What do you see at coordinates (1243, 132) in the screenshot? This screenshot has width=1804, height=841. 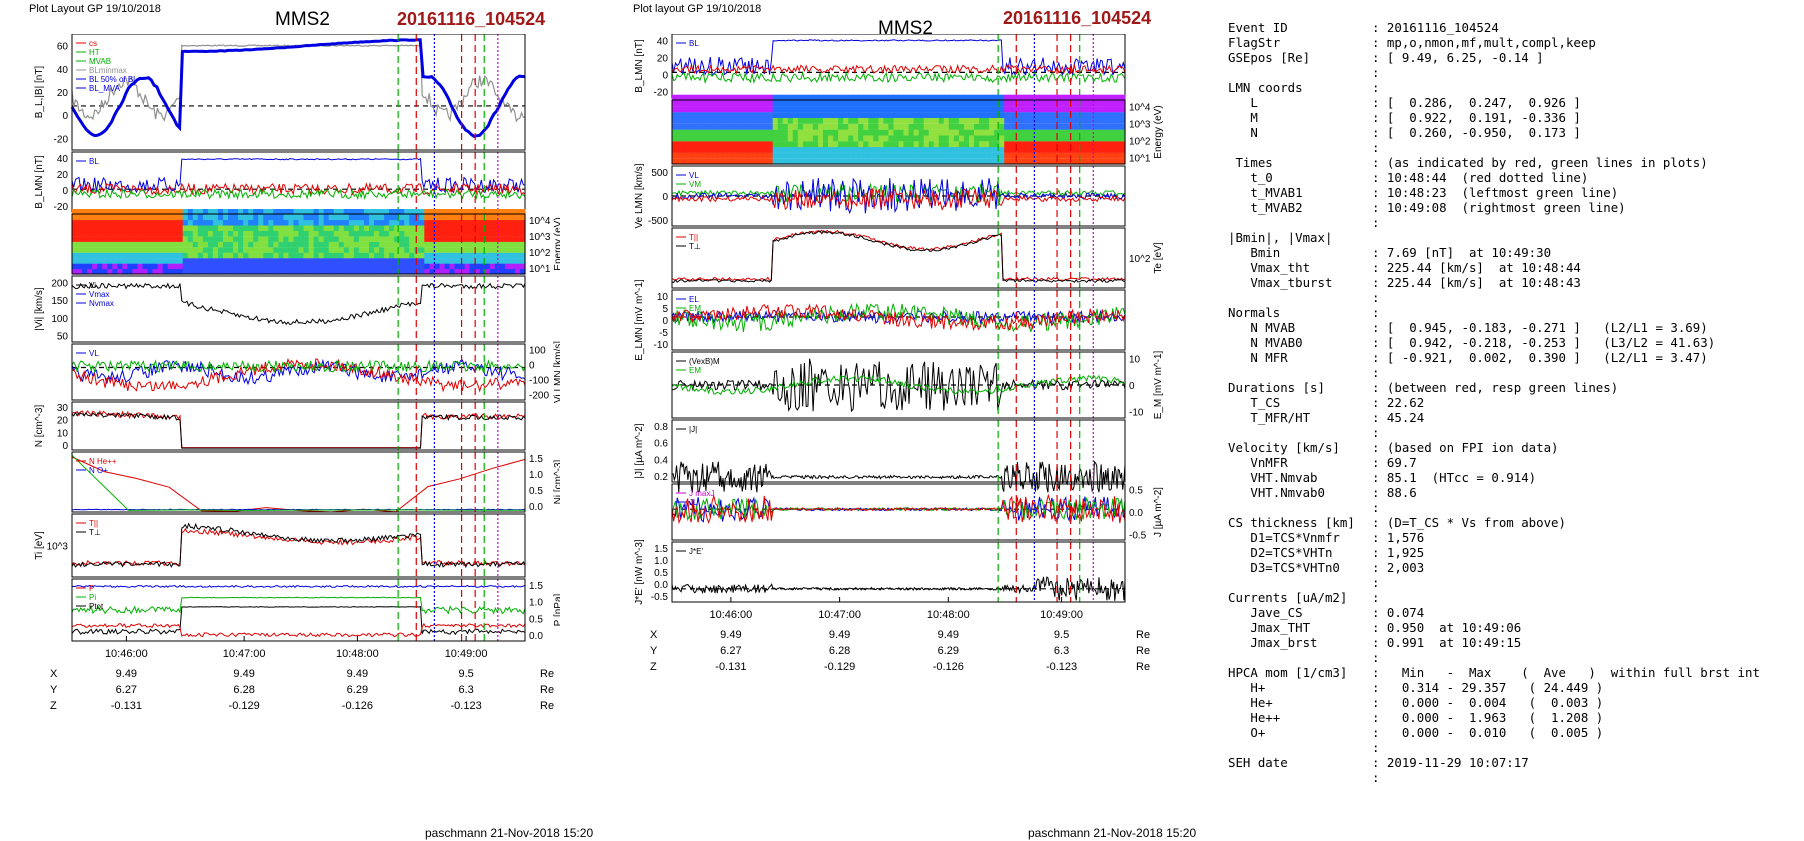 I see `summary-key: N` at bounding box center [1243, 132].